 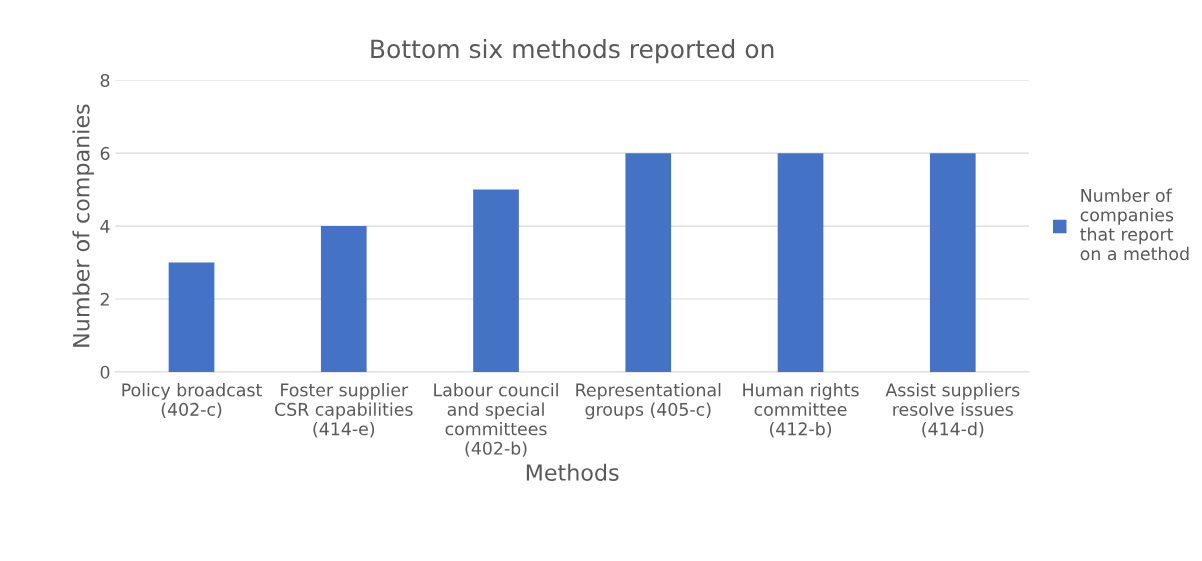 I want to click on x-tick-label: Foster supplier CSR capabilities (414-e), so click(x=344, y=410).